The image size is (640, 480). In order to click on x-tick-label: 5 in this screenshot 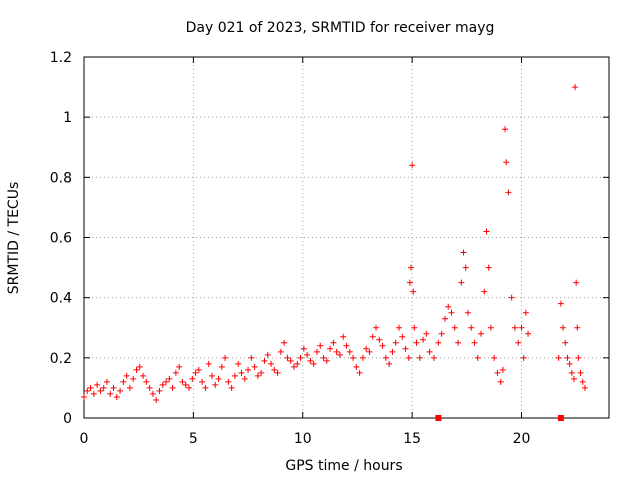, I will do `click(193, 439)`.